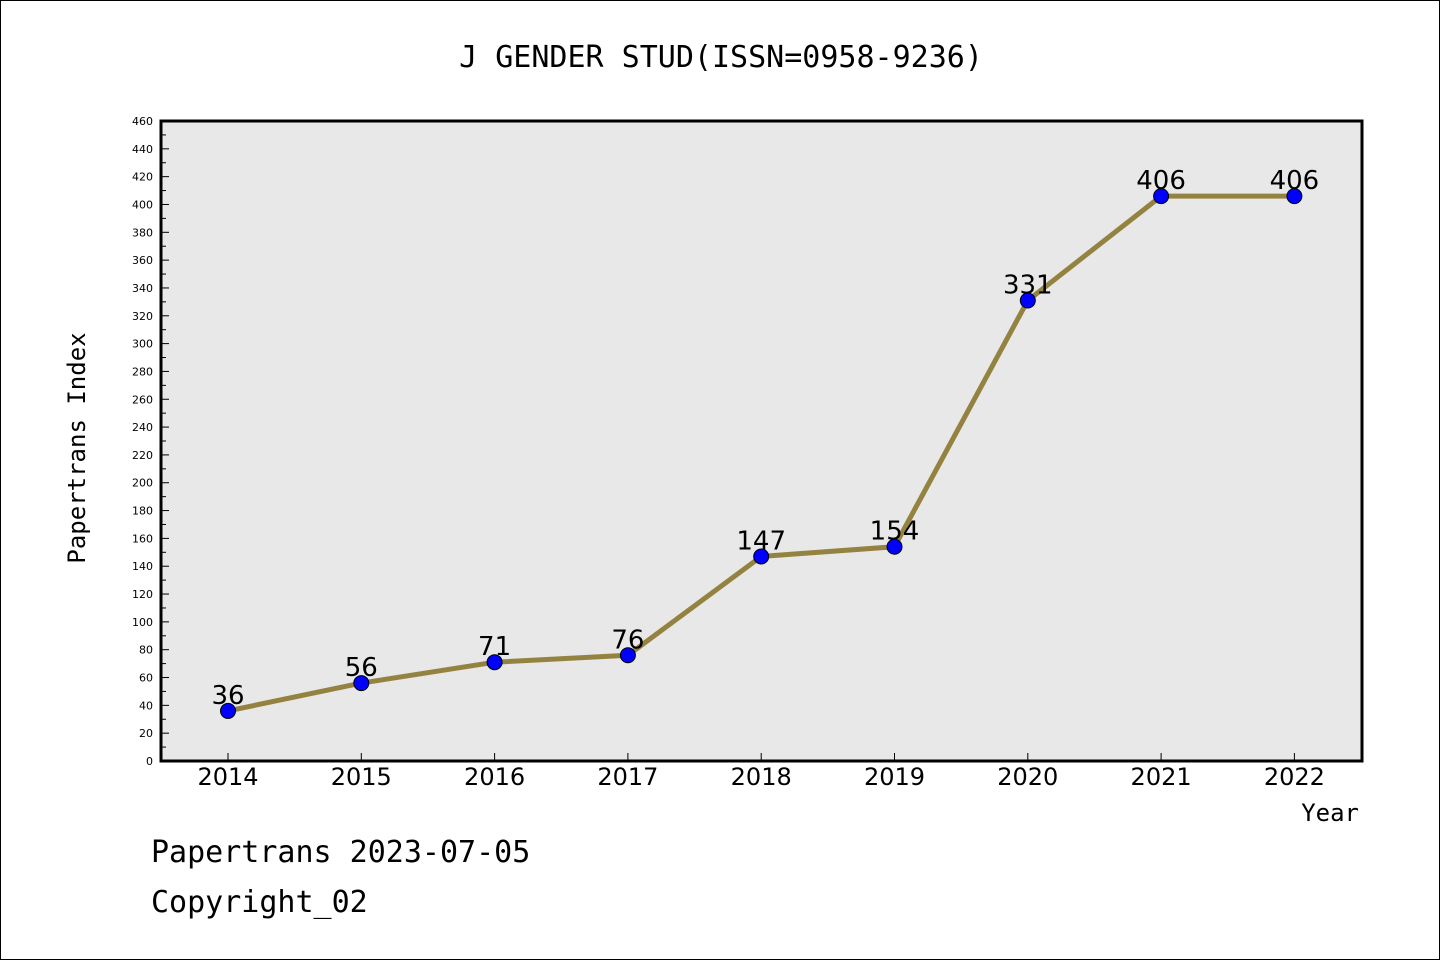  I want to click on x-tick-label: 2015, so click(361, 777).